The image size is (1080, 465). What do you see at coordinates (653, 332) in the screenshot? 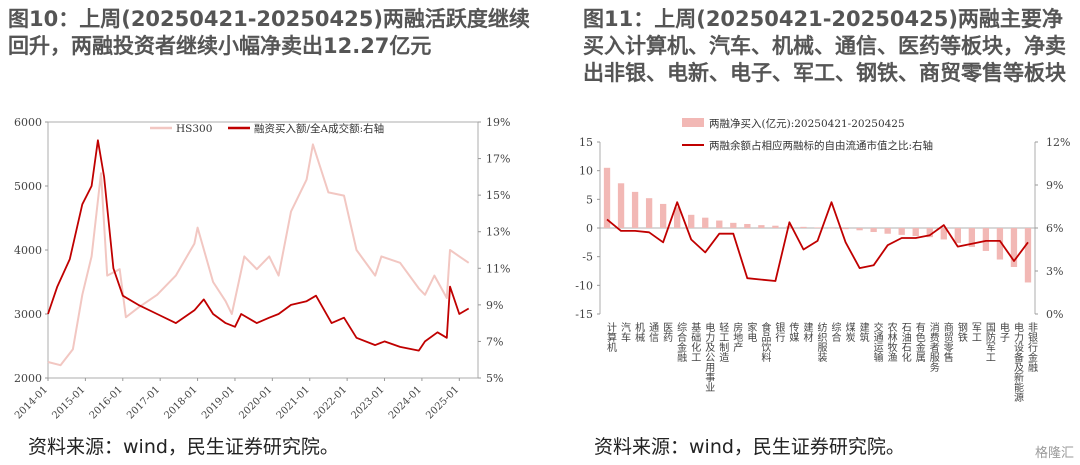
I see `right-x-category-label: 通信` at bounding box center [653, 332].